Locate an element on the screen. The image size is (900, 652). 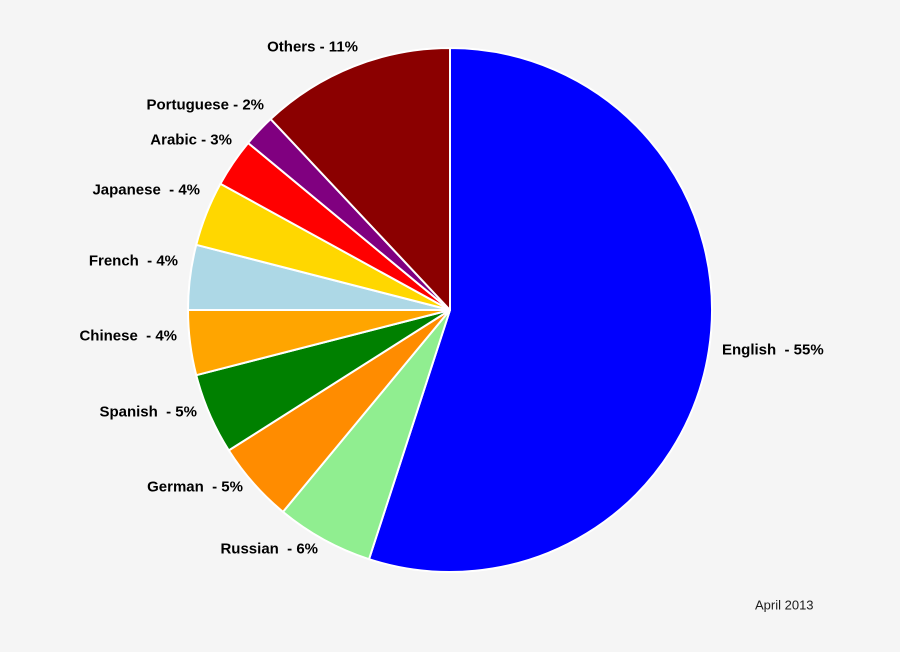
footnote-date: April 2013 is located at coordinates (784, 605).